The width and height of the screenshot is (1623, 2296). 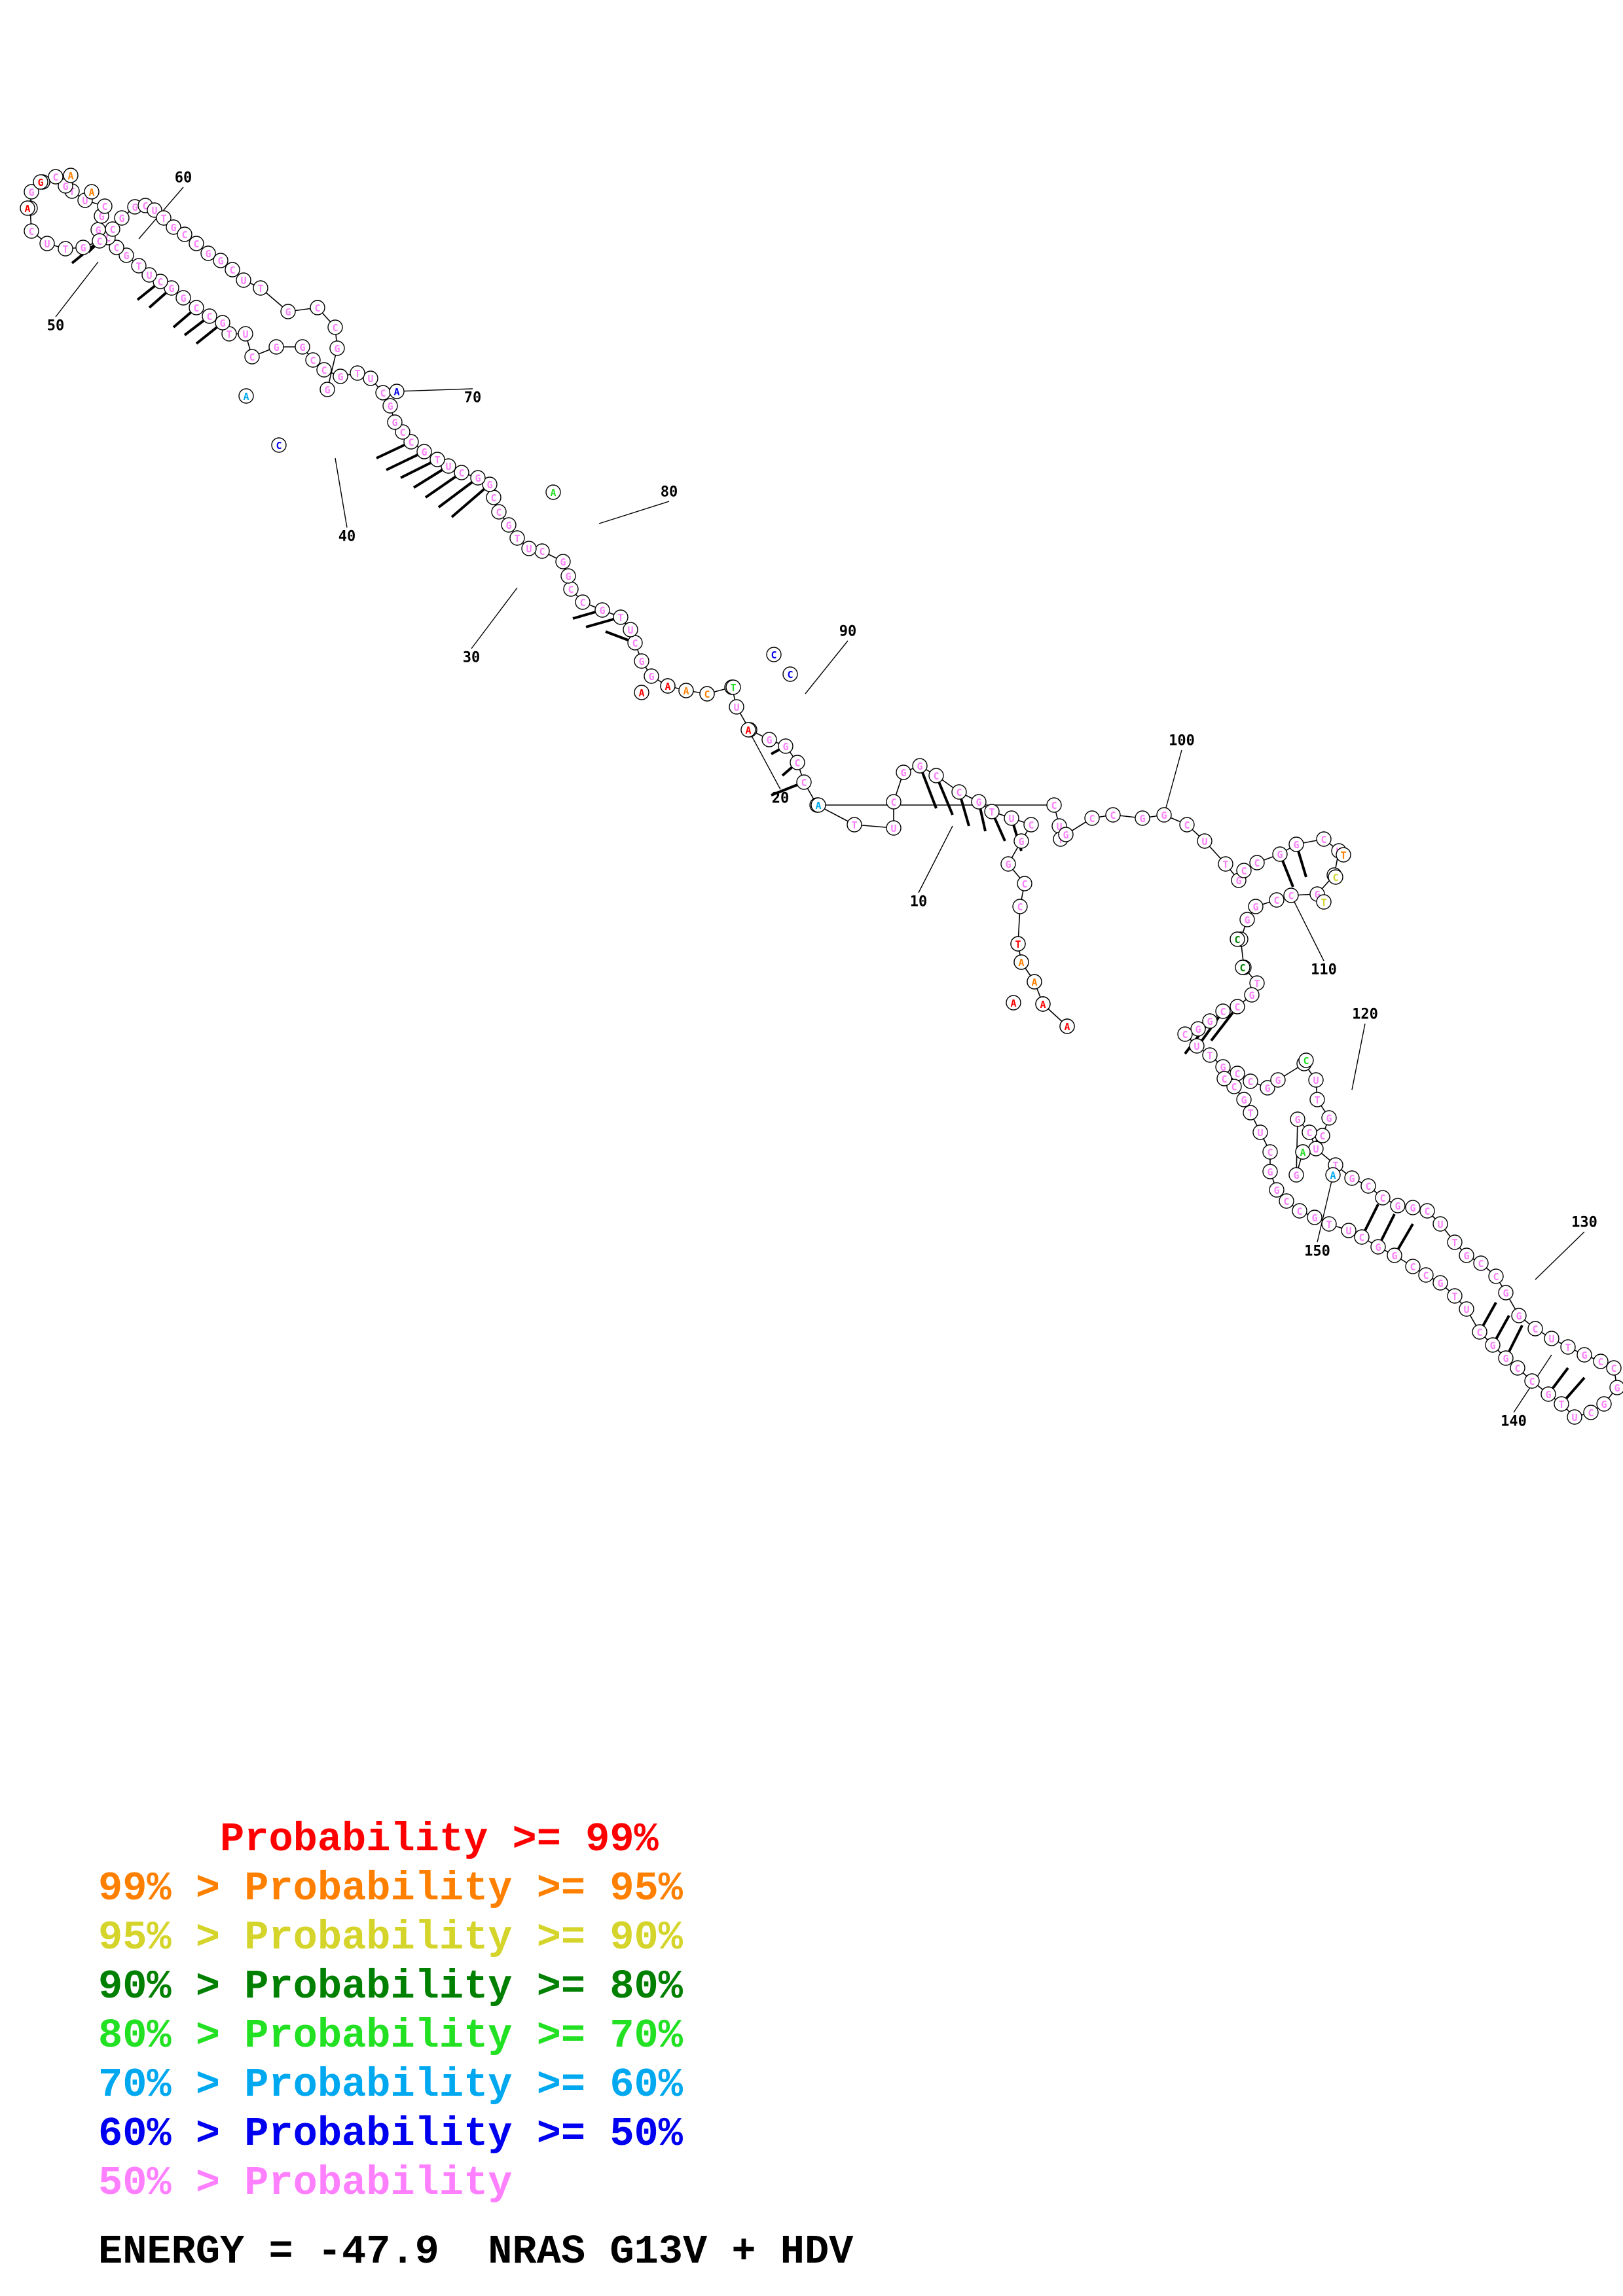 I want to click on position-label: 20, so click(x=781, y=799).